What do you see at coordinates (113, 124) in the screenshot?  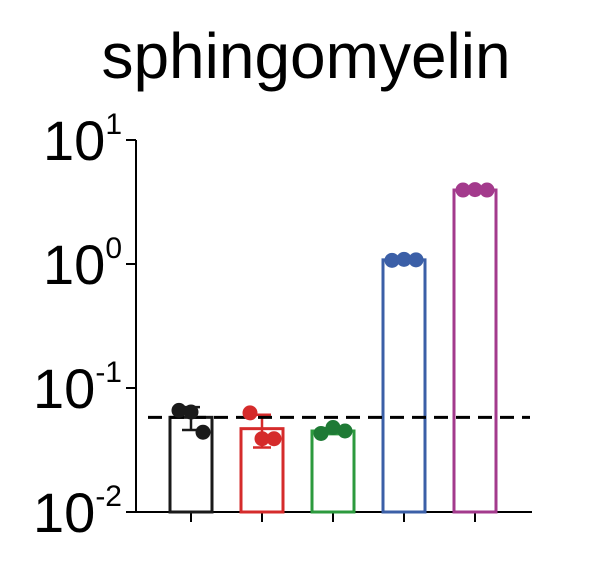 I see `y-tick-exponent: 1` at bounding box center [113, 124].